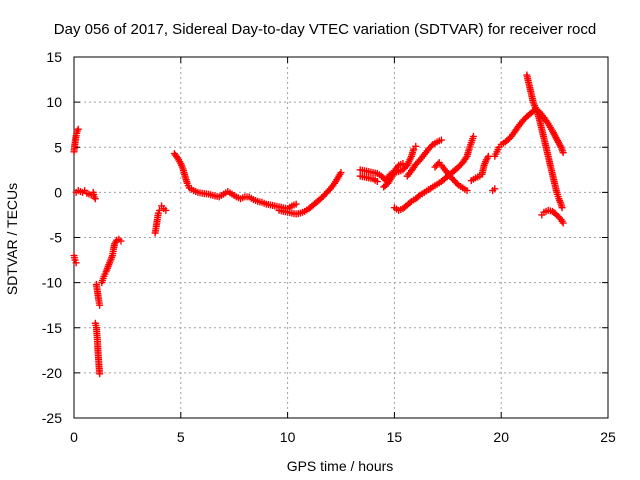 This screenshot has height=480, width=640. Describe the element at coordinates (395, 437) in the screenshot. I see `x-tick-label: 15` at that location.